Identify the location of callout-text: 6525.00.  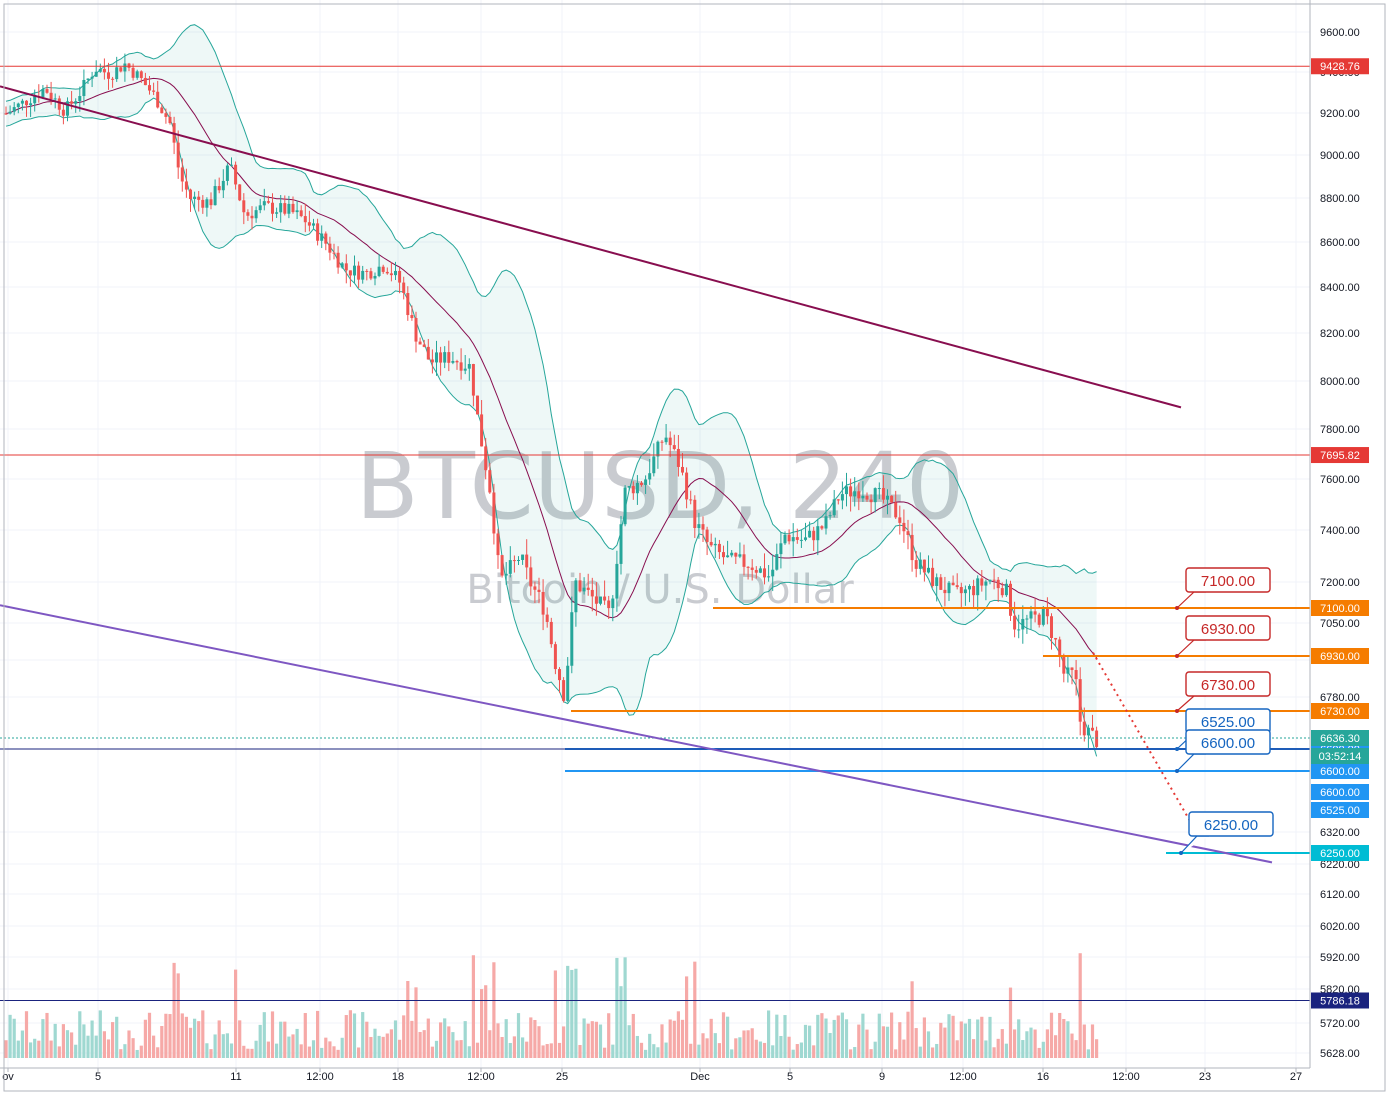
(1228, 722).